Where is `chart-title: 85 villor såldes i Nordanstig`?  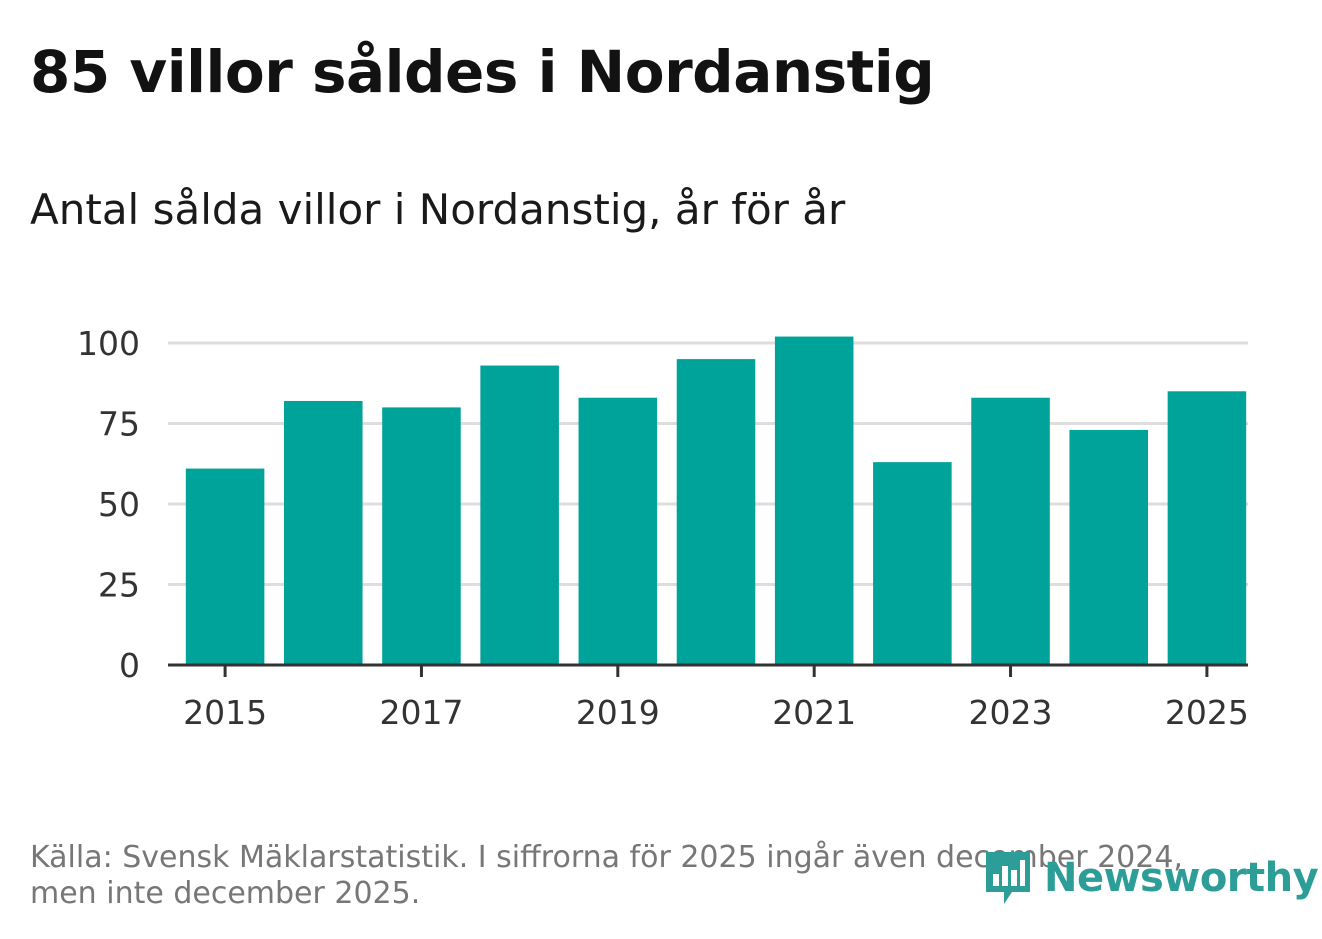 chart-title: 85 villor såldes i Nordanstig is located at coordinates (482, 72).